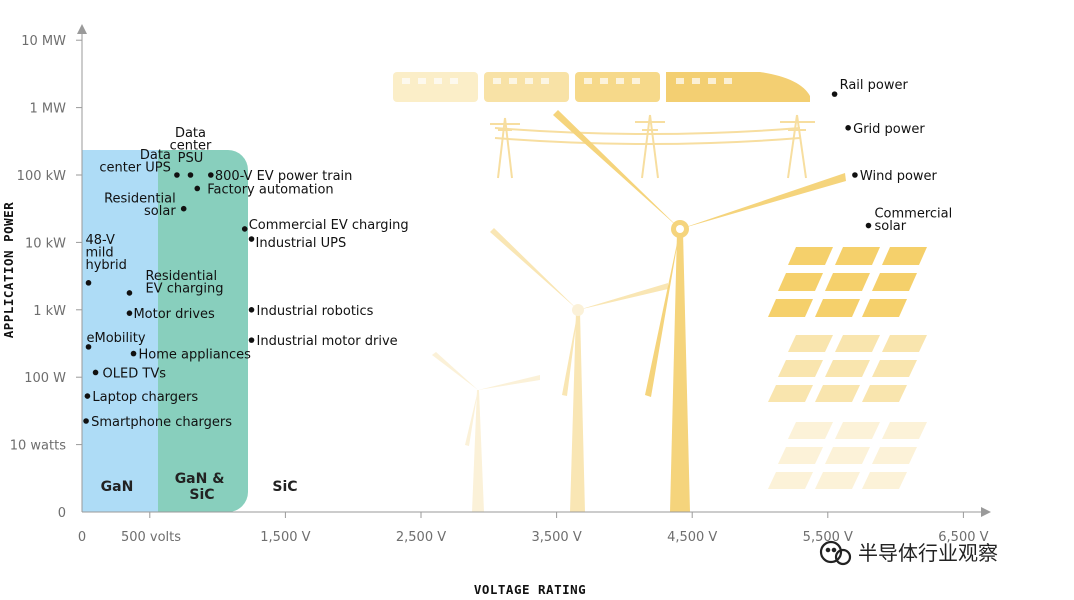  I want to click on y-tick-label: 1 MW, so click(48, 109).